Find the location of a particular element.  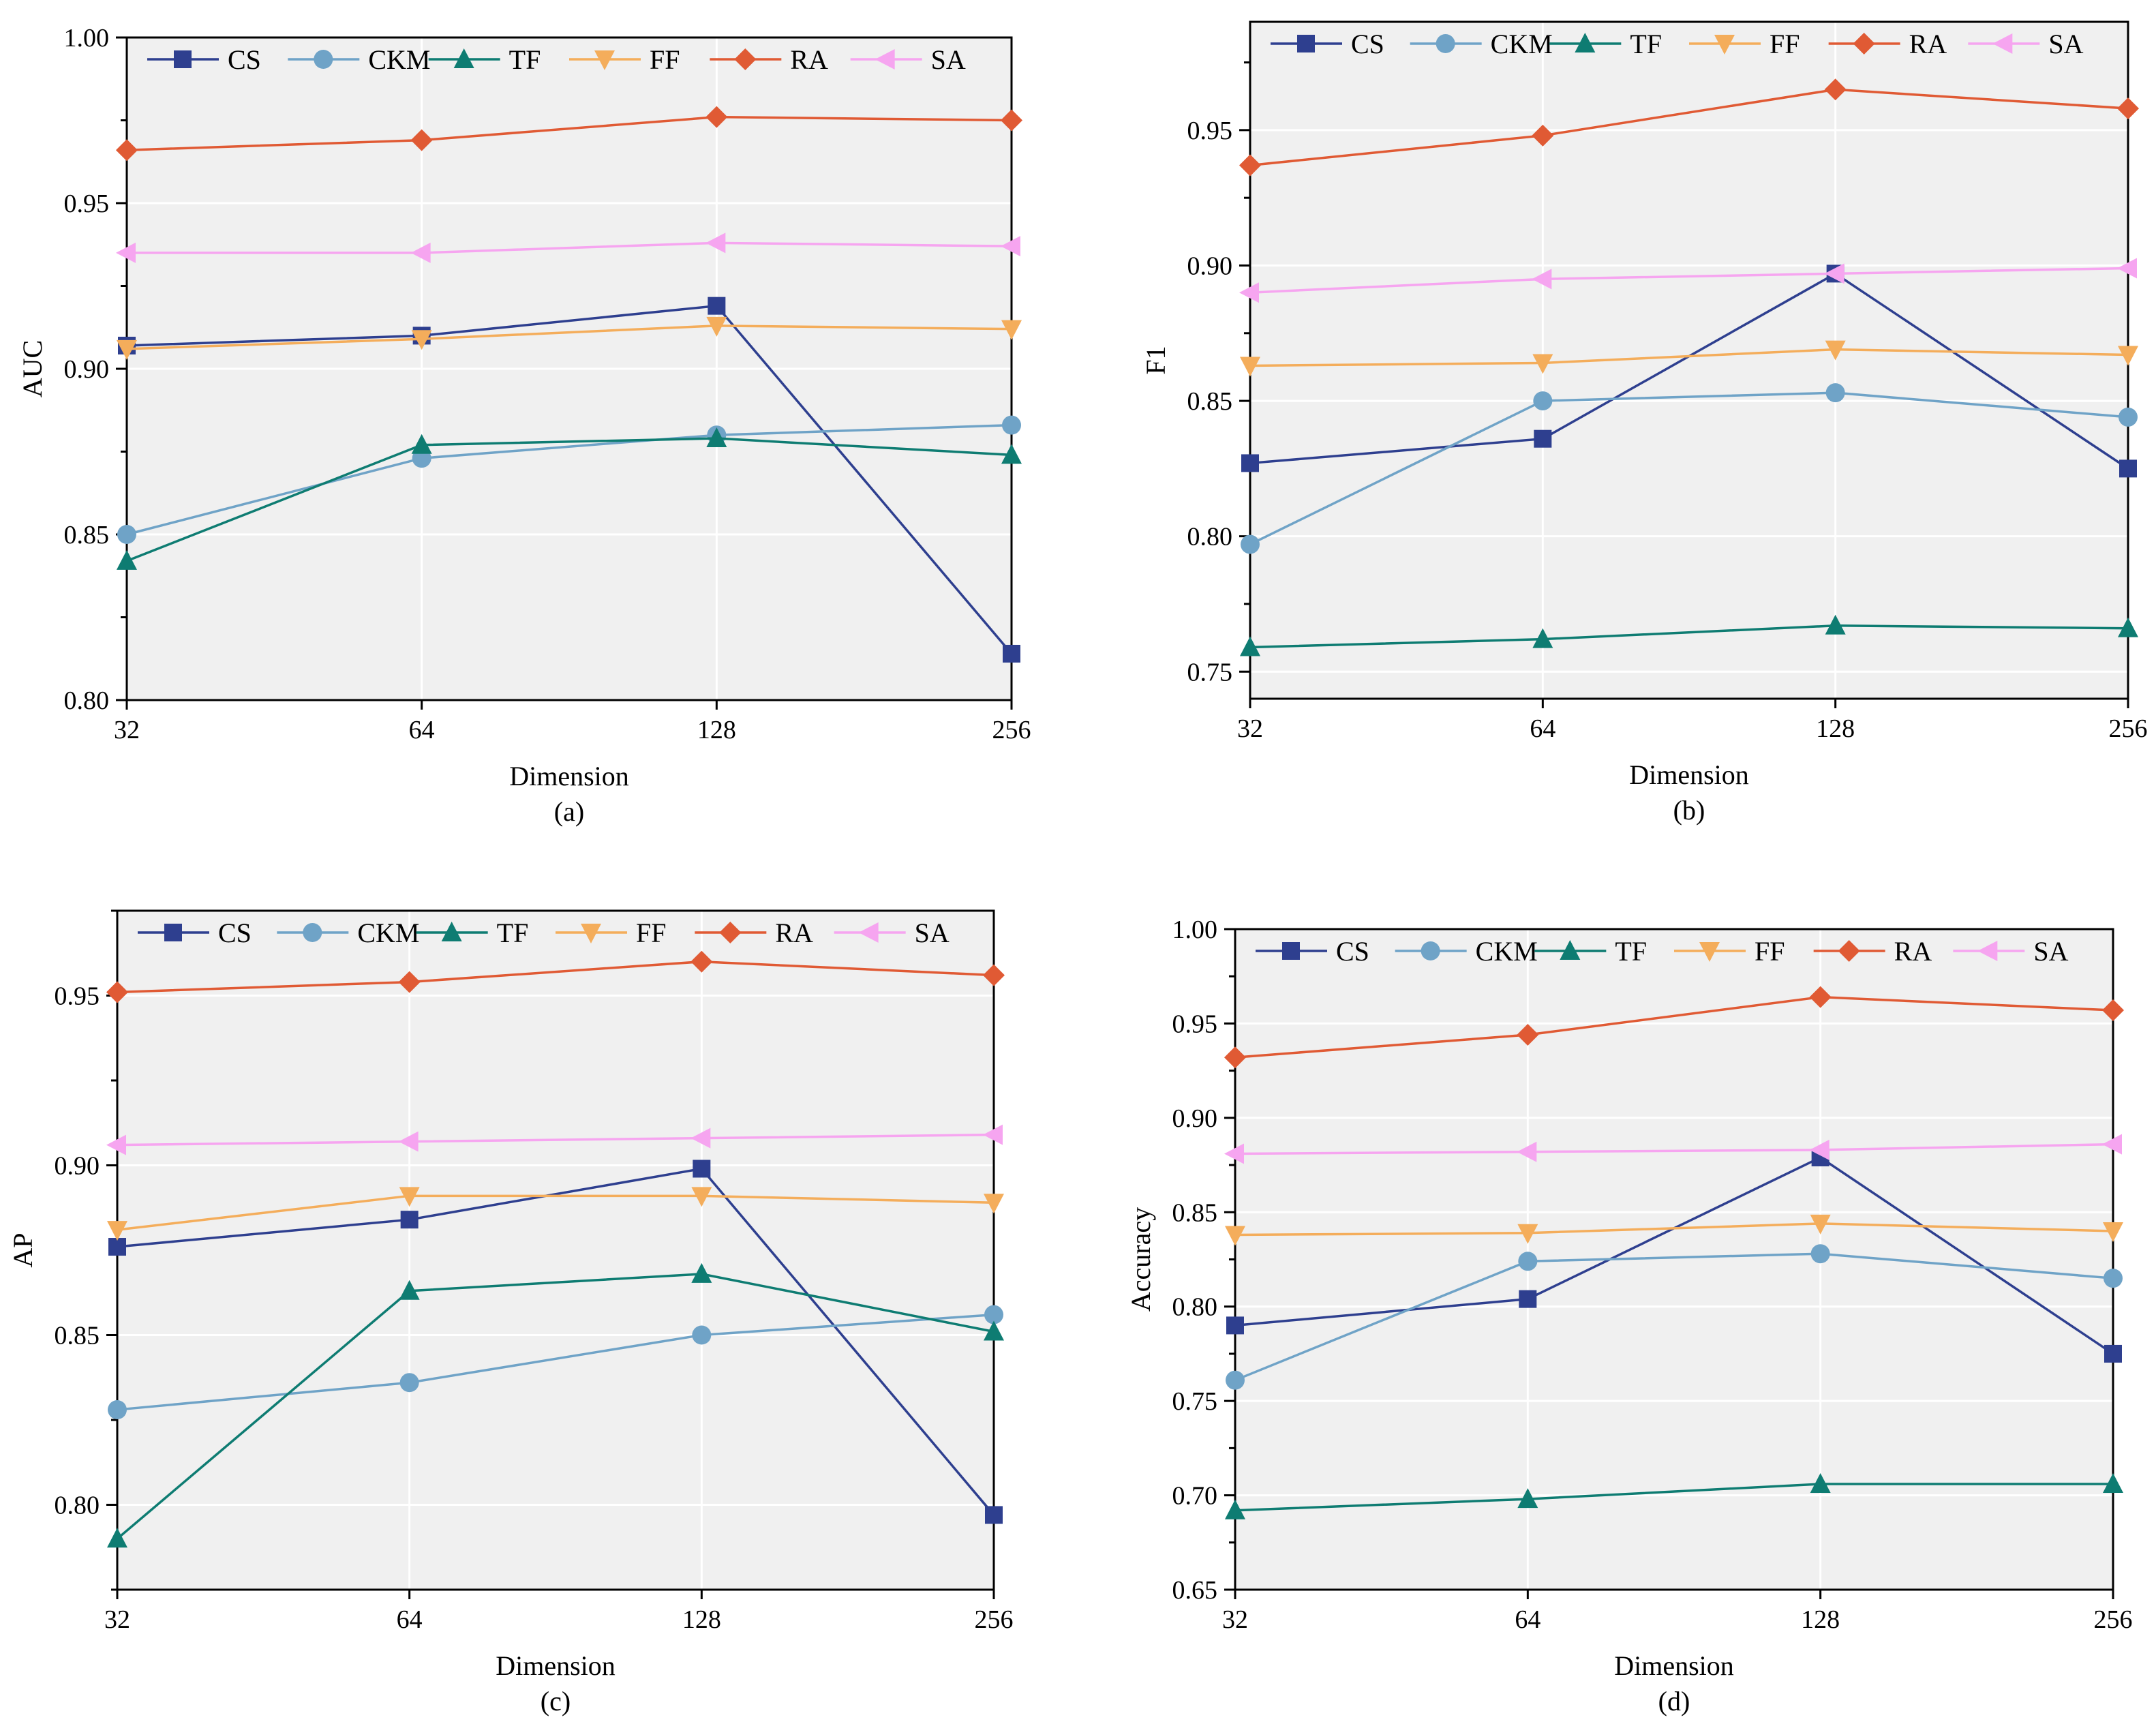

y-axis-title: AUC is located at coordinates (32, 368).